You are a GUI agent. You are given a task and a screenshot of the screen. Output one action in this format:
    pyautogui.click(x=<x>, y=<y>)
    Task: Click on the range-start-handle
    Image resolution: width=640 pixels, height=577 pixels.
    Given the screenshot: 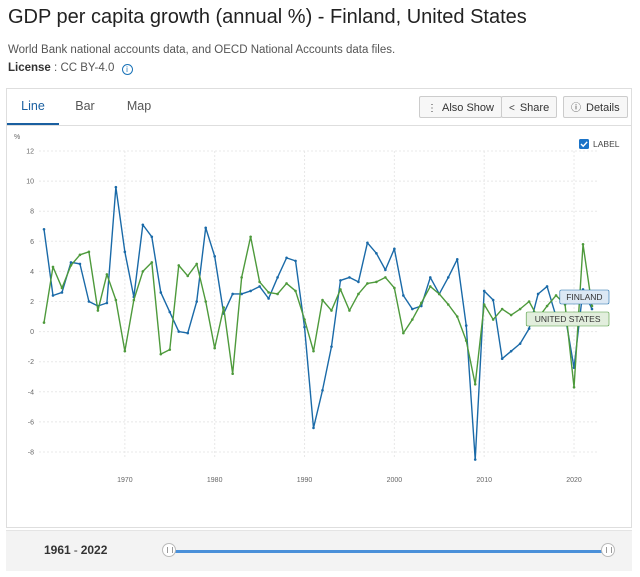 What is the action you would take?
    pyautogui.click(x=169, y=550)
    